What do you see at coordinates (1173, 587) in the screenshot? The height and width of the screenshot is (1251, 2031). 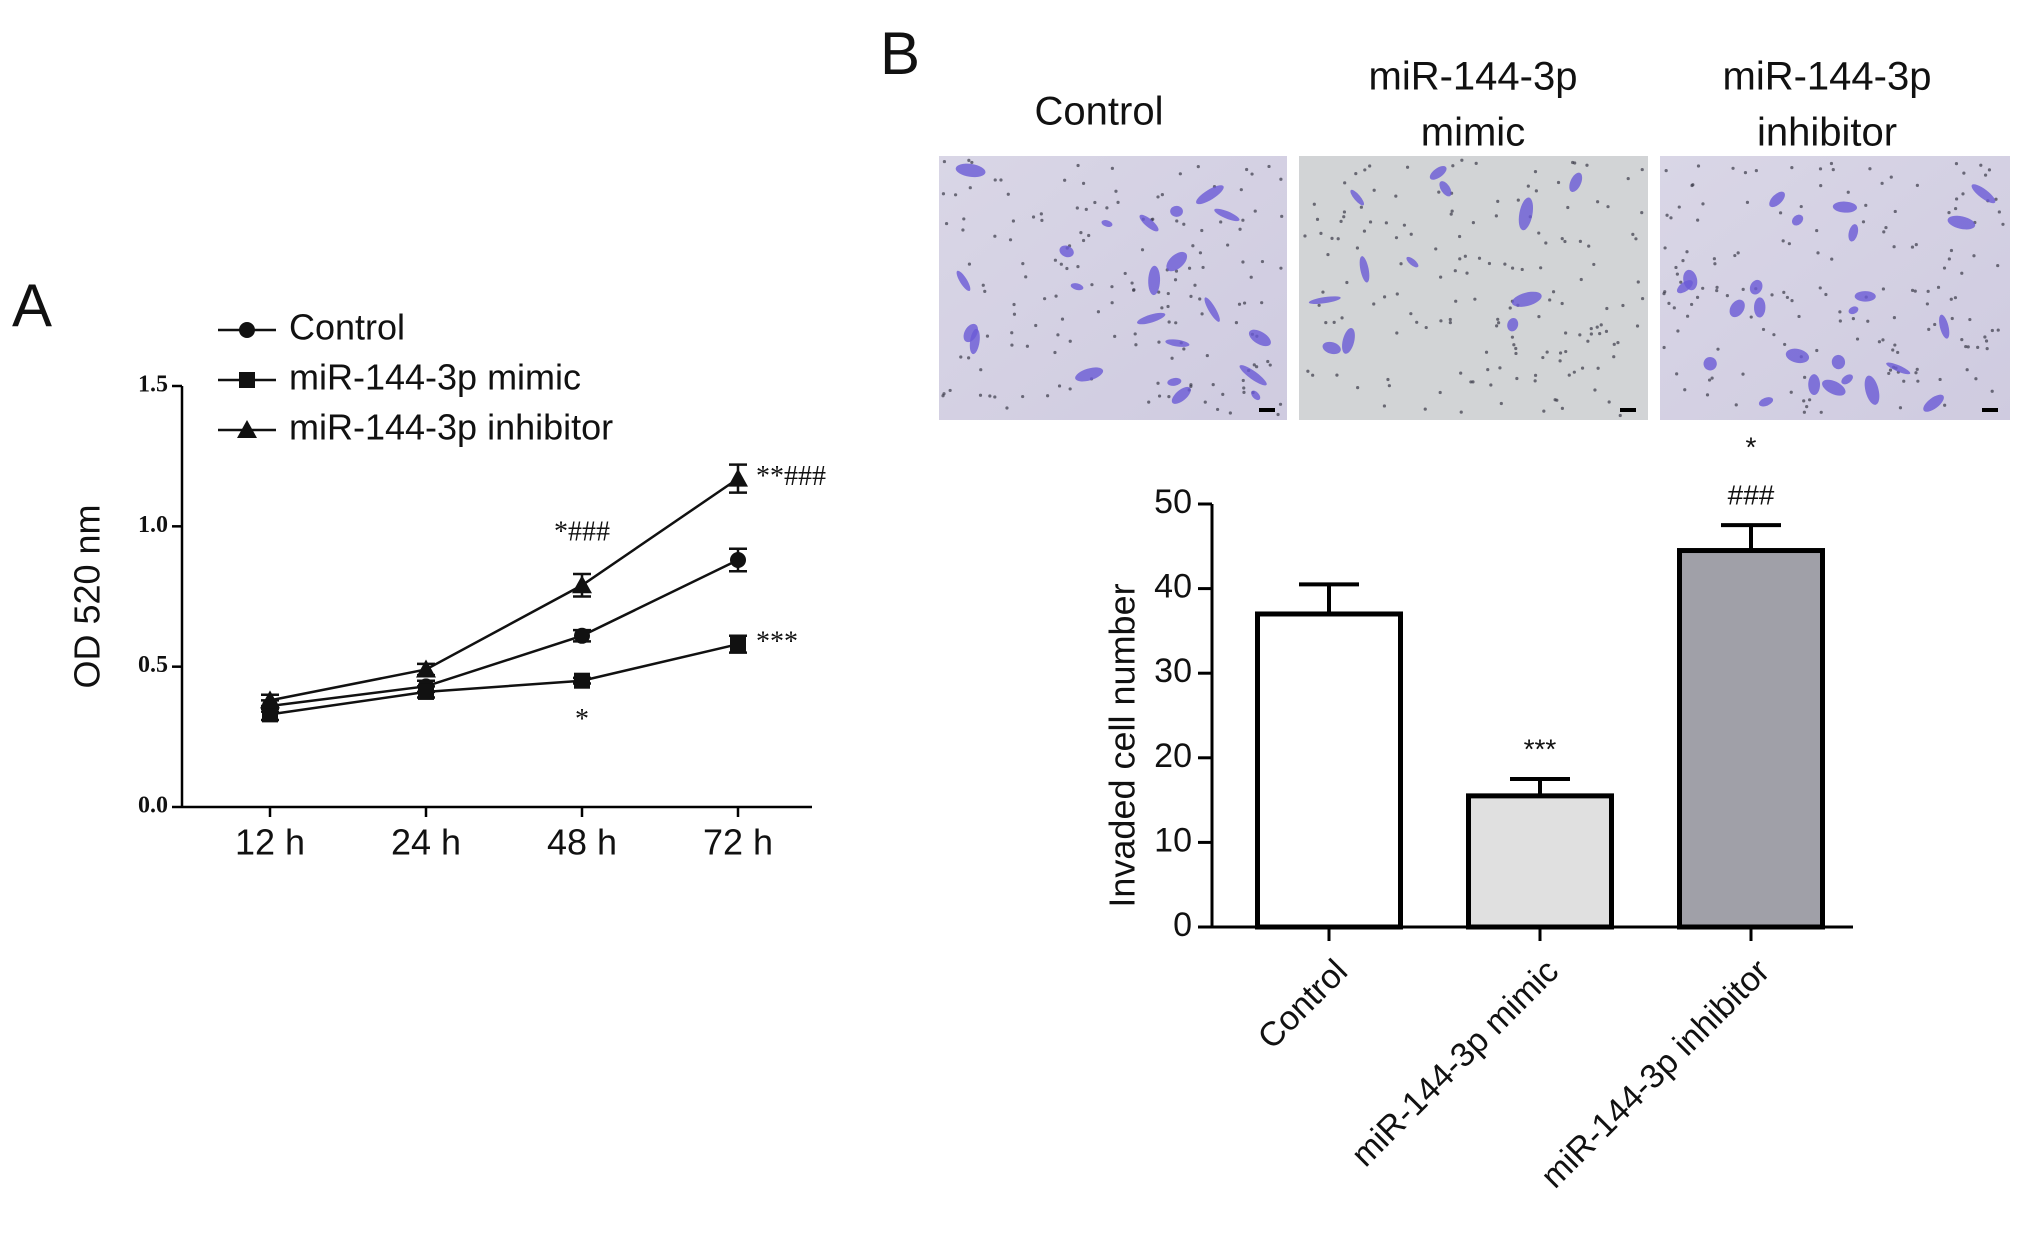 I see `y-tick-label: 40` at bounding box center [1173, 587].